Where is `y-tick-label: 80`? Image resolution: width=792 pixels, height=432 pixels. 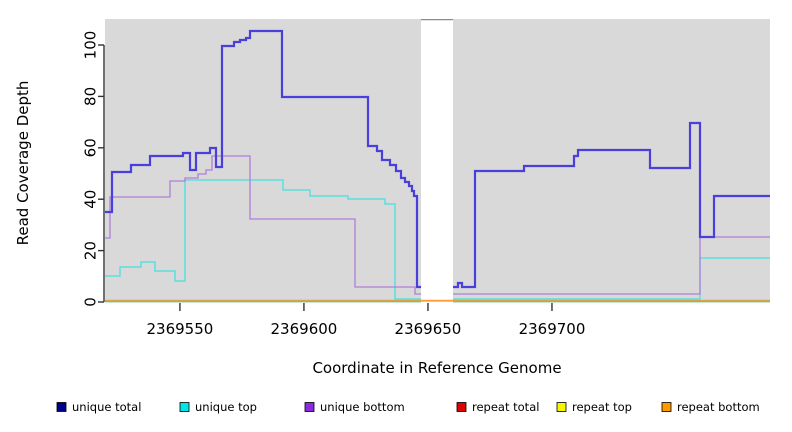
y-tick-label: 80 is located at coordinates (91, 96).